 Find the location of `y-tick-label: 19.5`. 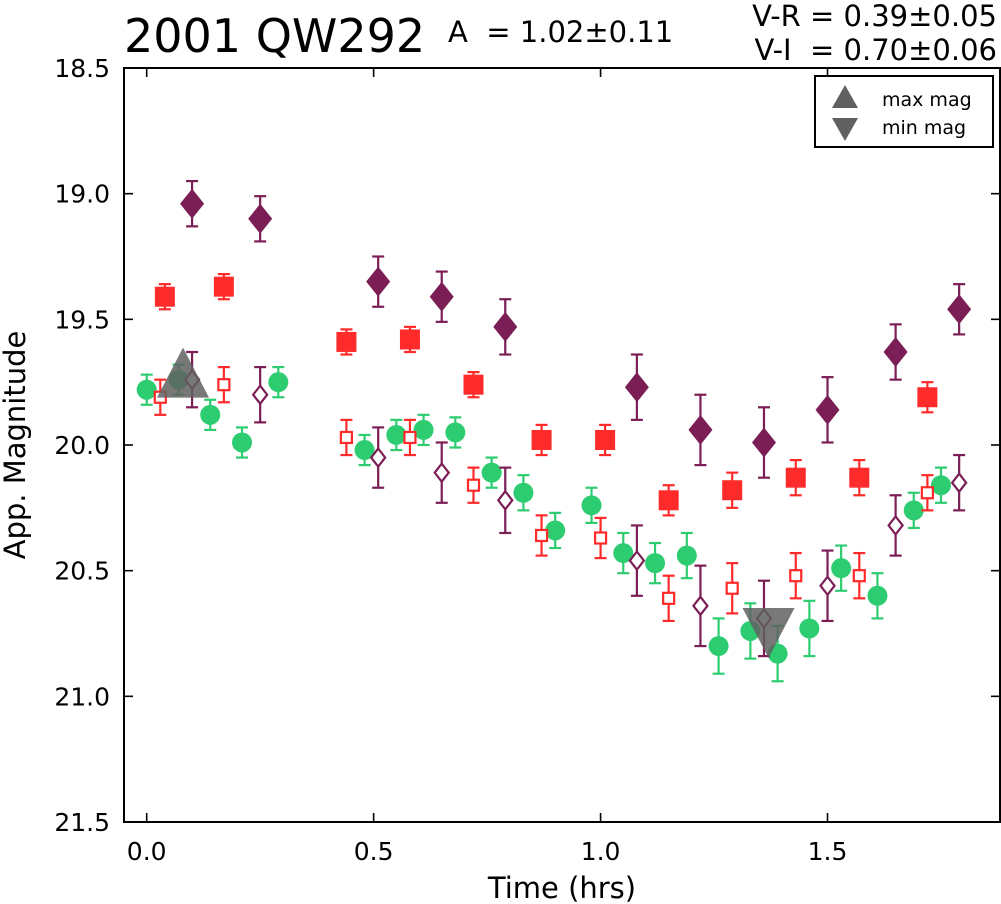

y-tick-label: 19.5 is located at coordinates (82, 319).